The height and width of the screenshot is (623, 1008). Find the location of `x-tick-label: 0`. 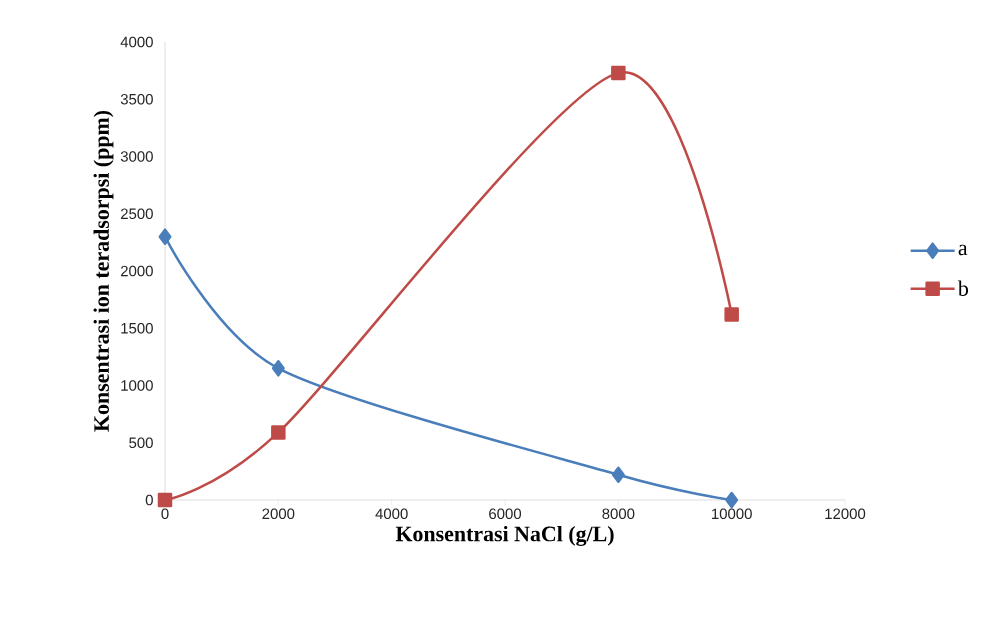

x-tick-label: 0 is located at coordinates (165, 514).